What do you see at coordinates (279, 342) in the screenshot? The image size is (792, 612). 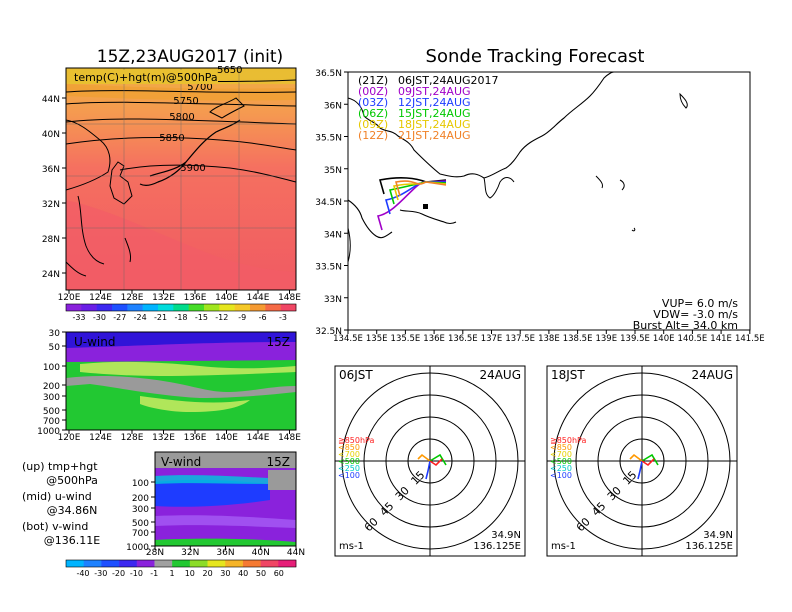 I see `uwind-time: 15Z` at bounding box center [279, 342].